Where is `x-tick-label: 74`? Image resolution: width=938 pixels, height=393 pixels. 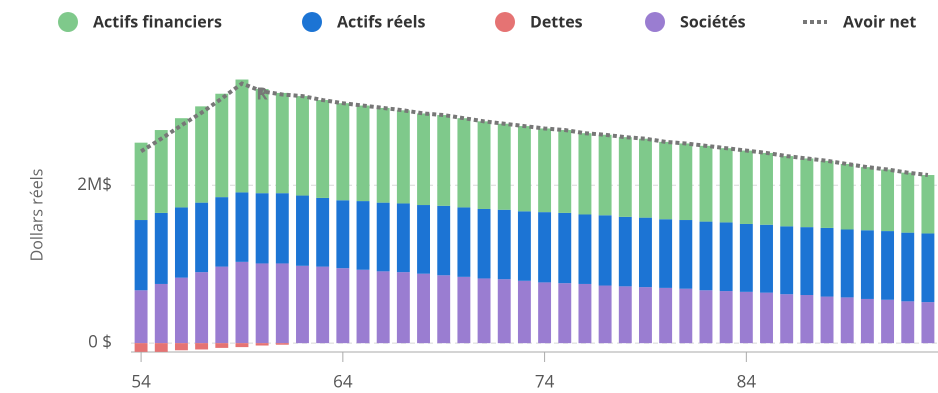 x-tick-label: 74 is located at coordinates (545, 381).